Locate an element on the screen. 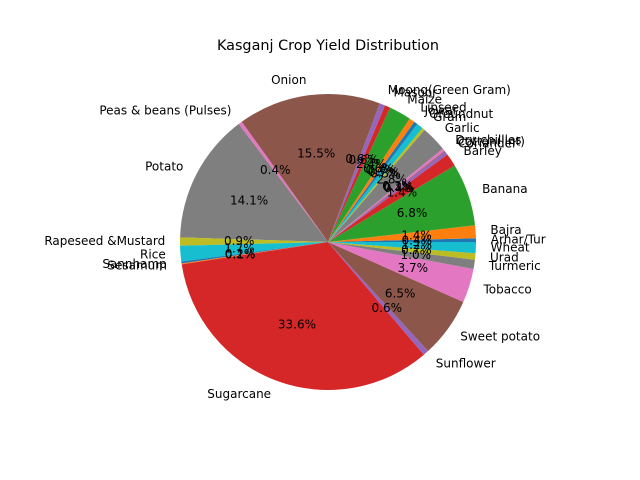  slice-sunflower is located at coordinates (378, 298).